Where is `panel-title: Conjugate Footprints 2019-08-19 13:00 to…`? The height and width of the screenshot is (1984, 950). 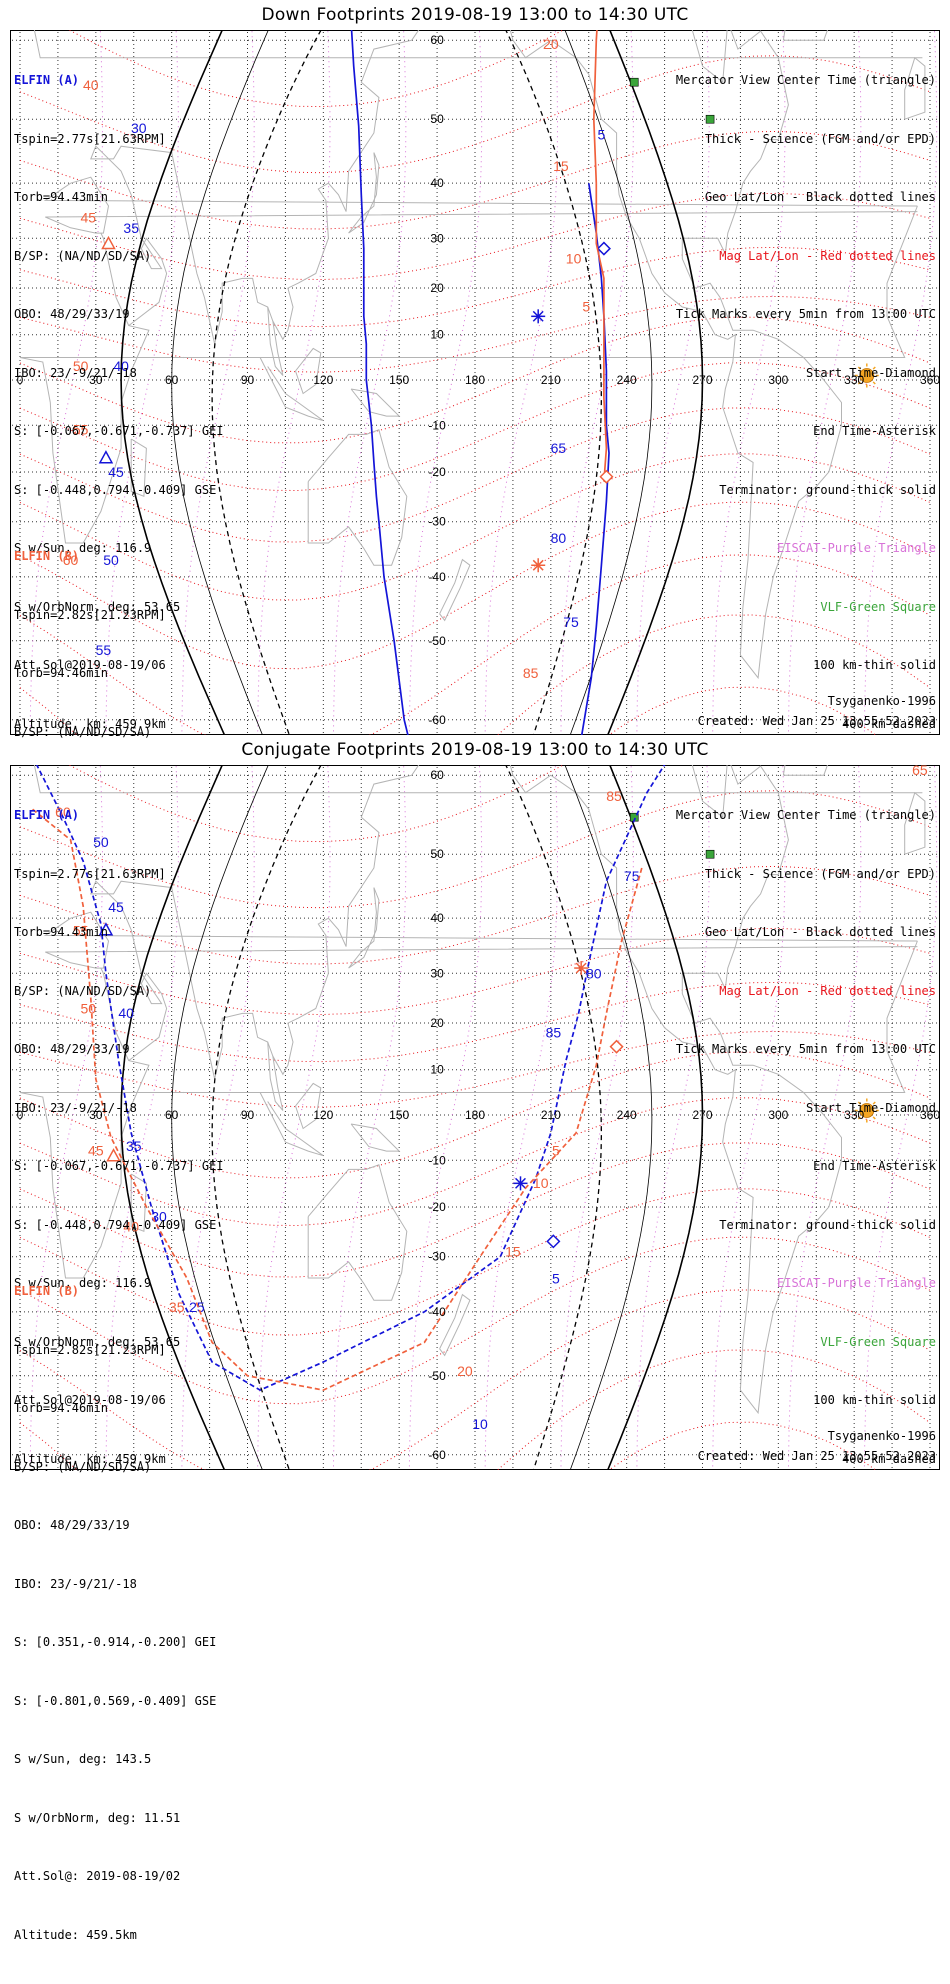
panel-title: Conjugate Footprints 2019-08-19 13:00 to… is located at coordinates (475, 750).